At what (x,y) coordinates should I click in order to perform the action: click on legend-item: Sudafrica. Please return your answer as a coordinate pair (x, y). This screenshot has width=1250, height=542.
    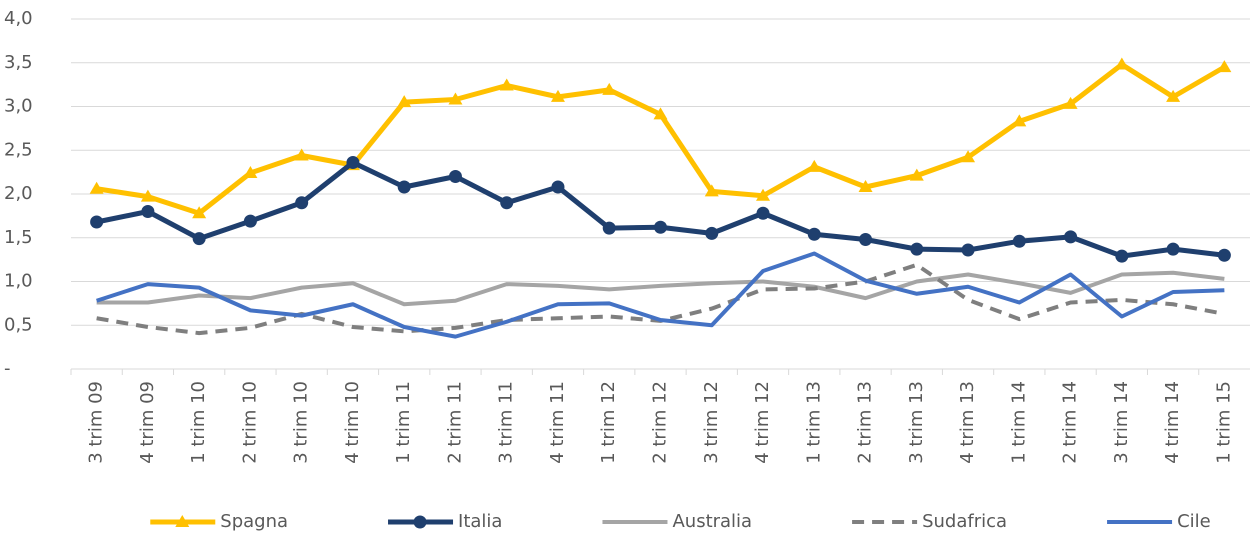
    Looking at the image, I should click on (929, 521).